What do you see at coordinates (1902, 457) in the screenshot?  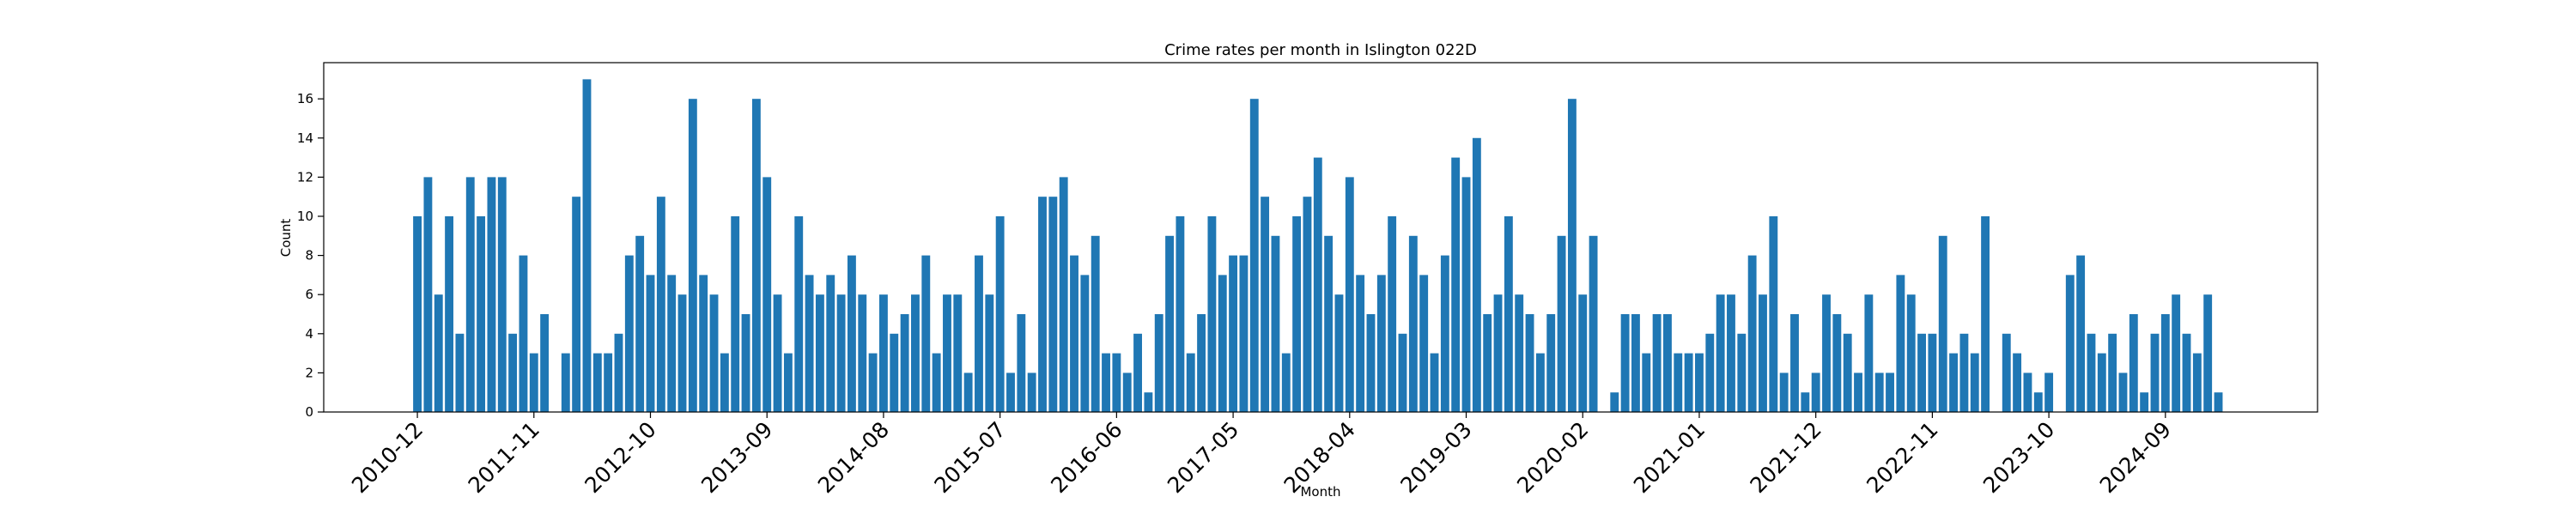 I see `x-tick-label: 2022-11` at bounding box center [1902, 457].